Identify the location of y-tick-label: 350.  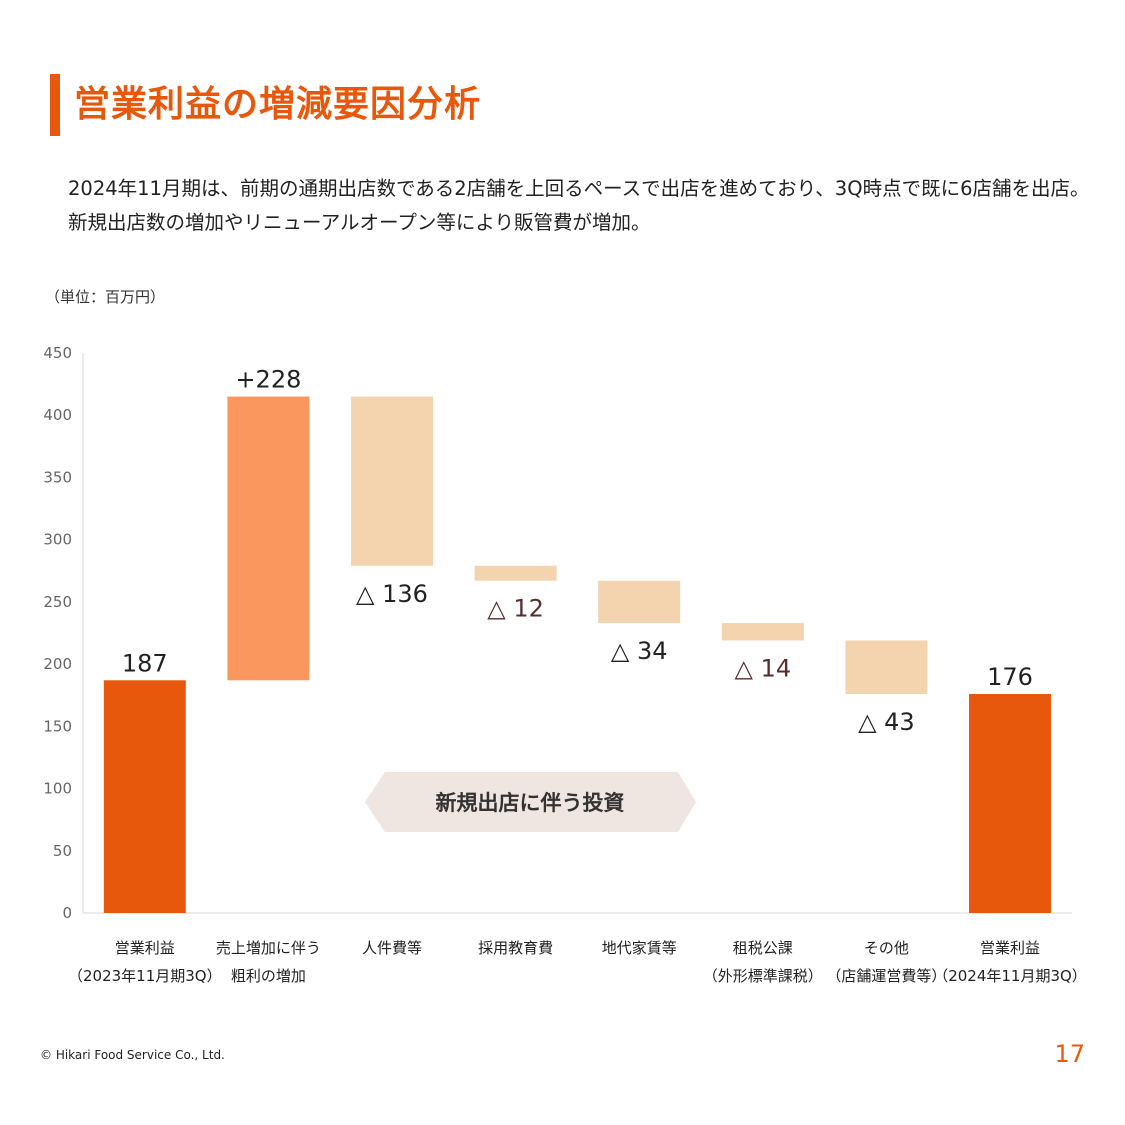
(57, 477).